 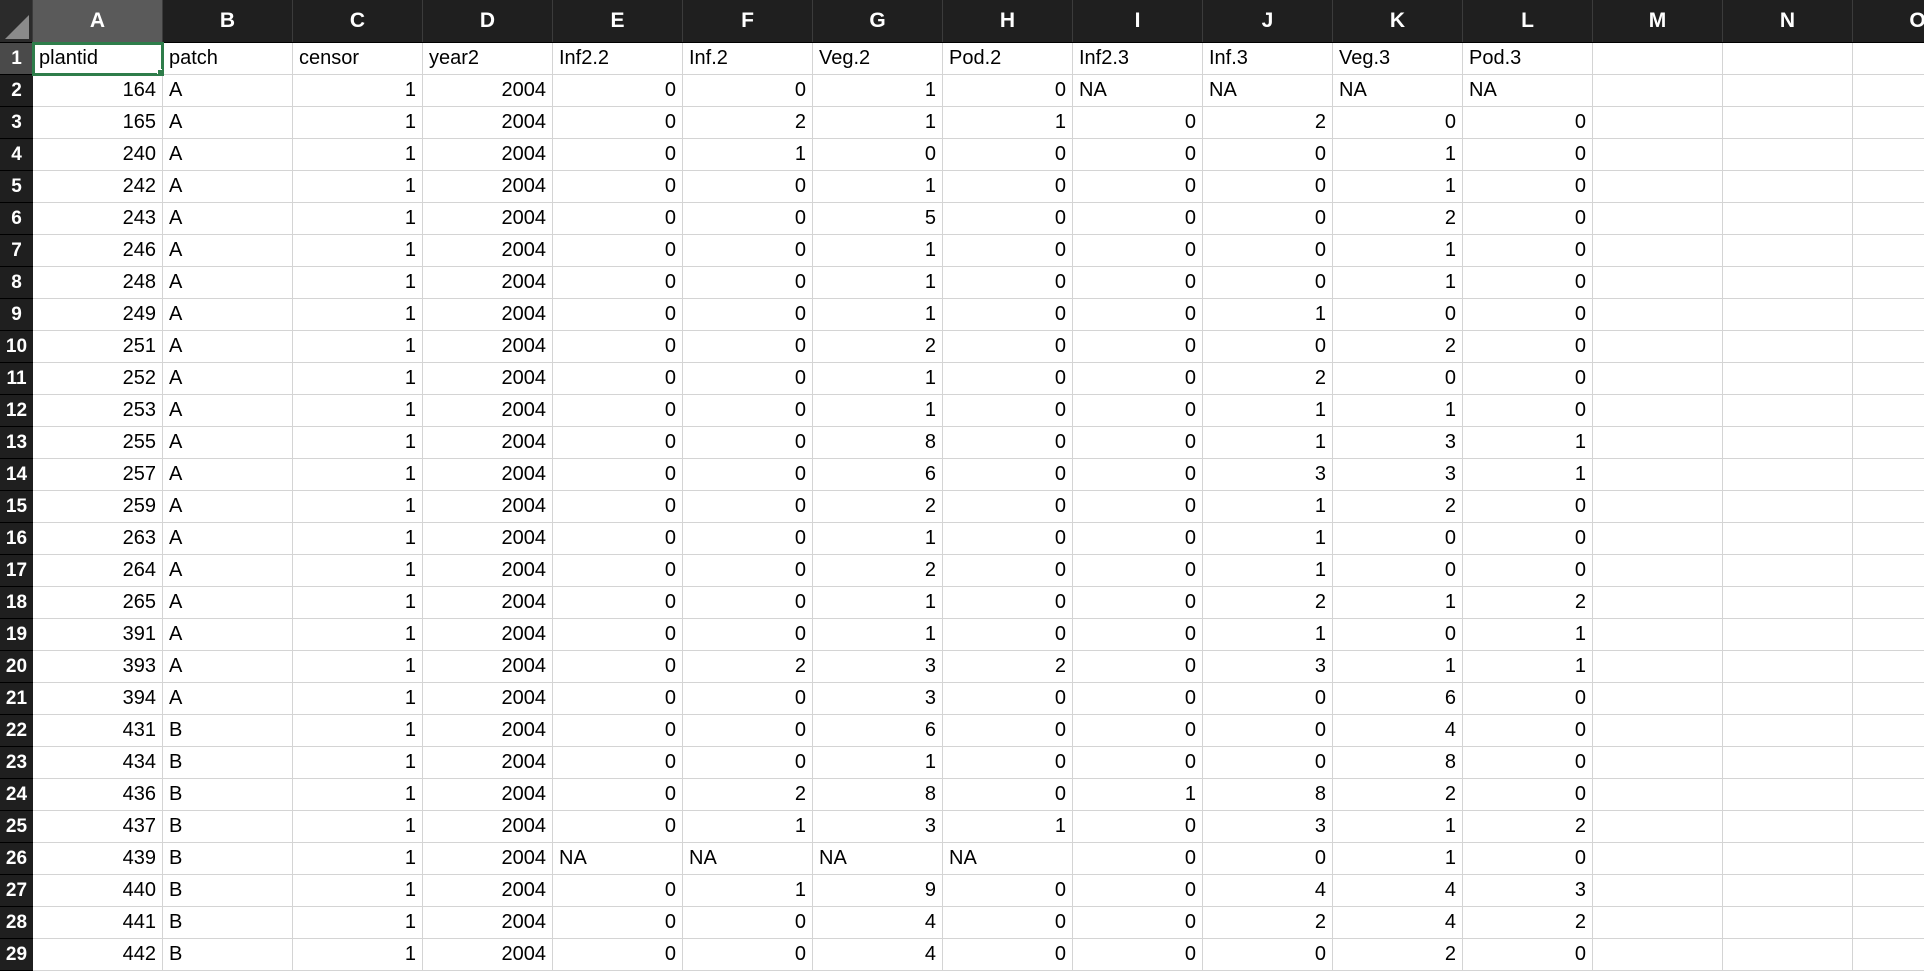 I want to click on cell-a9: 249, so click(x=98, y=315).